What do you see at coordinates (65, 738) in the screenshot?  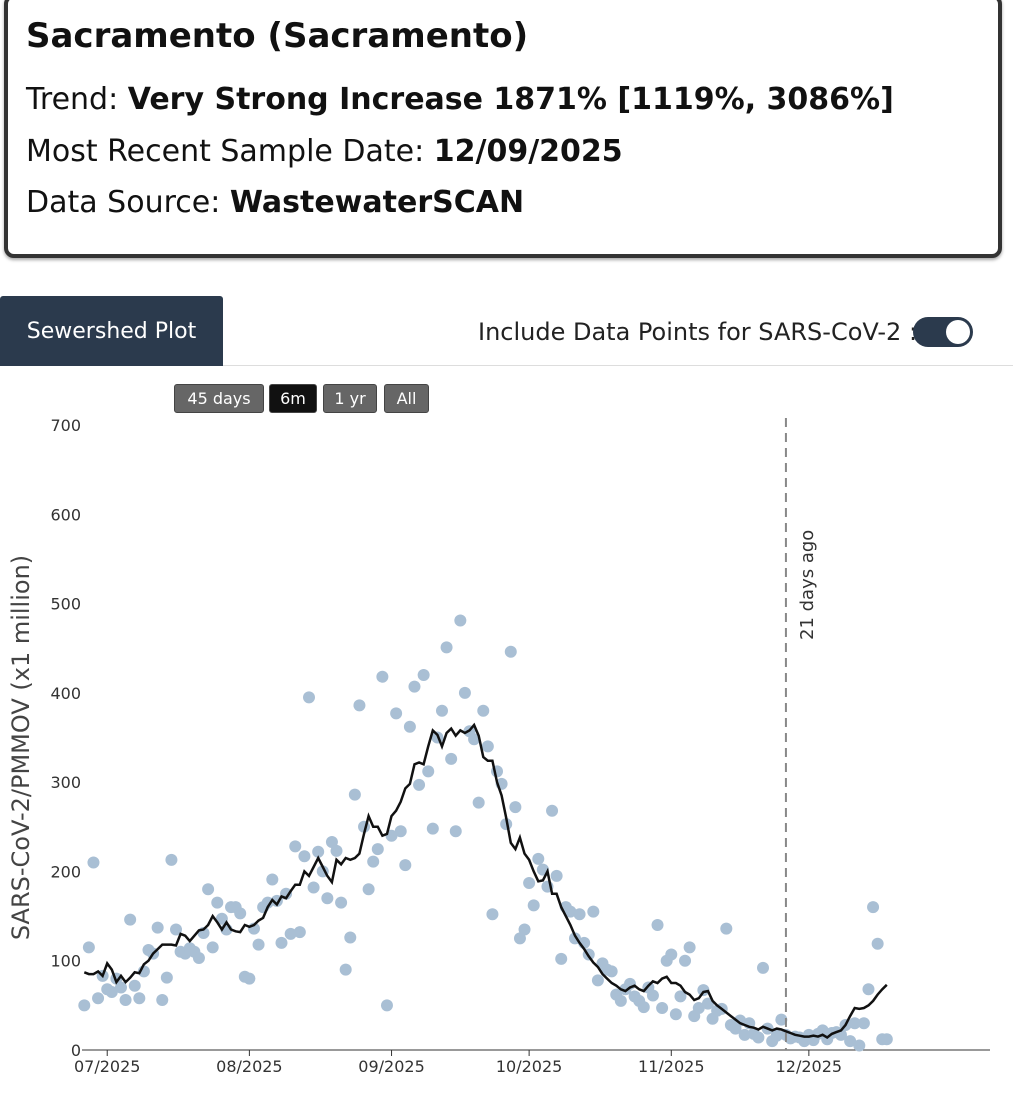 I see `y-axis: 0 100 200 300 400 500 600 700` at bounding box center [65, 738].